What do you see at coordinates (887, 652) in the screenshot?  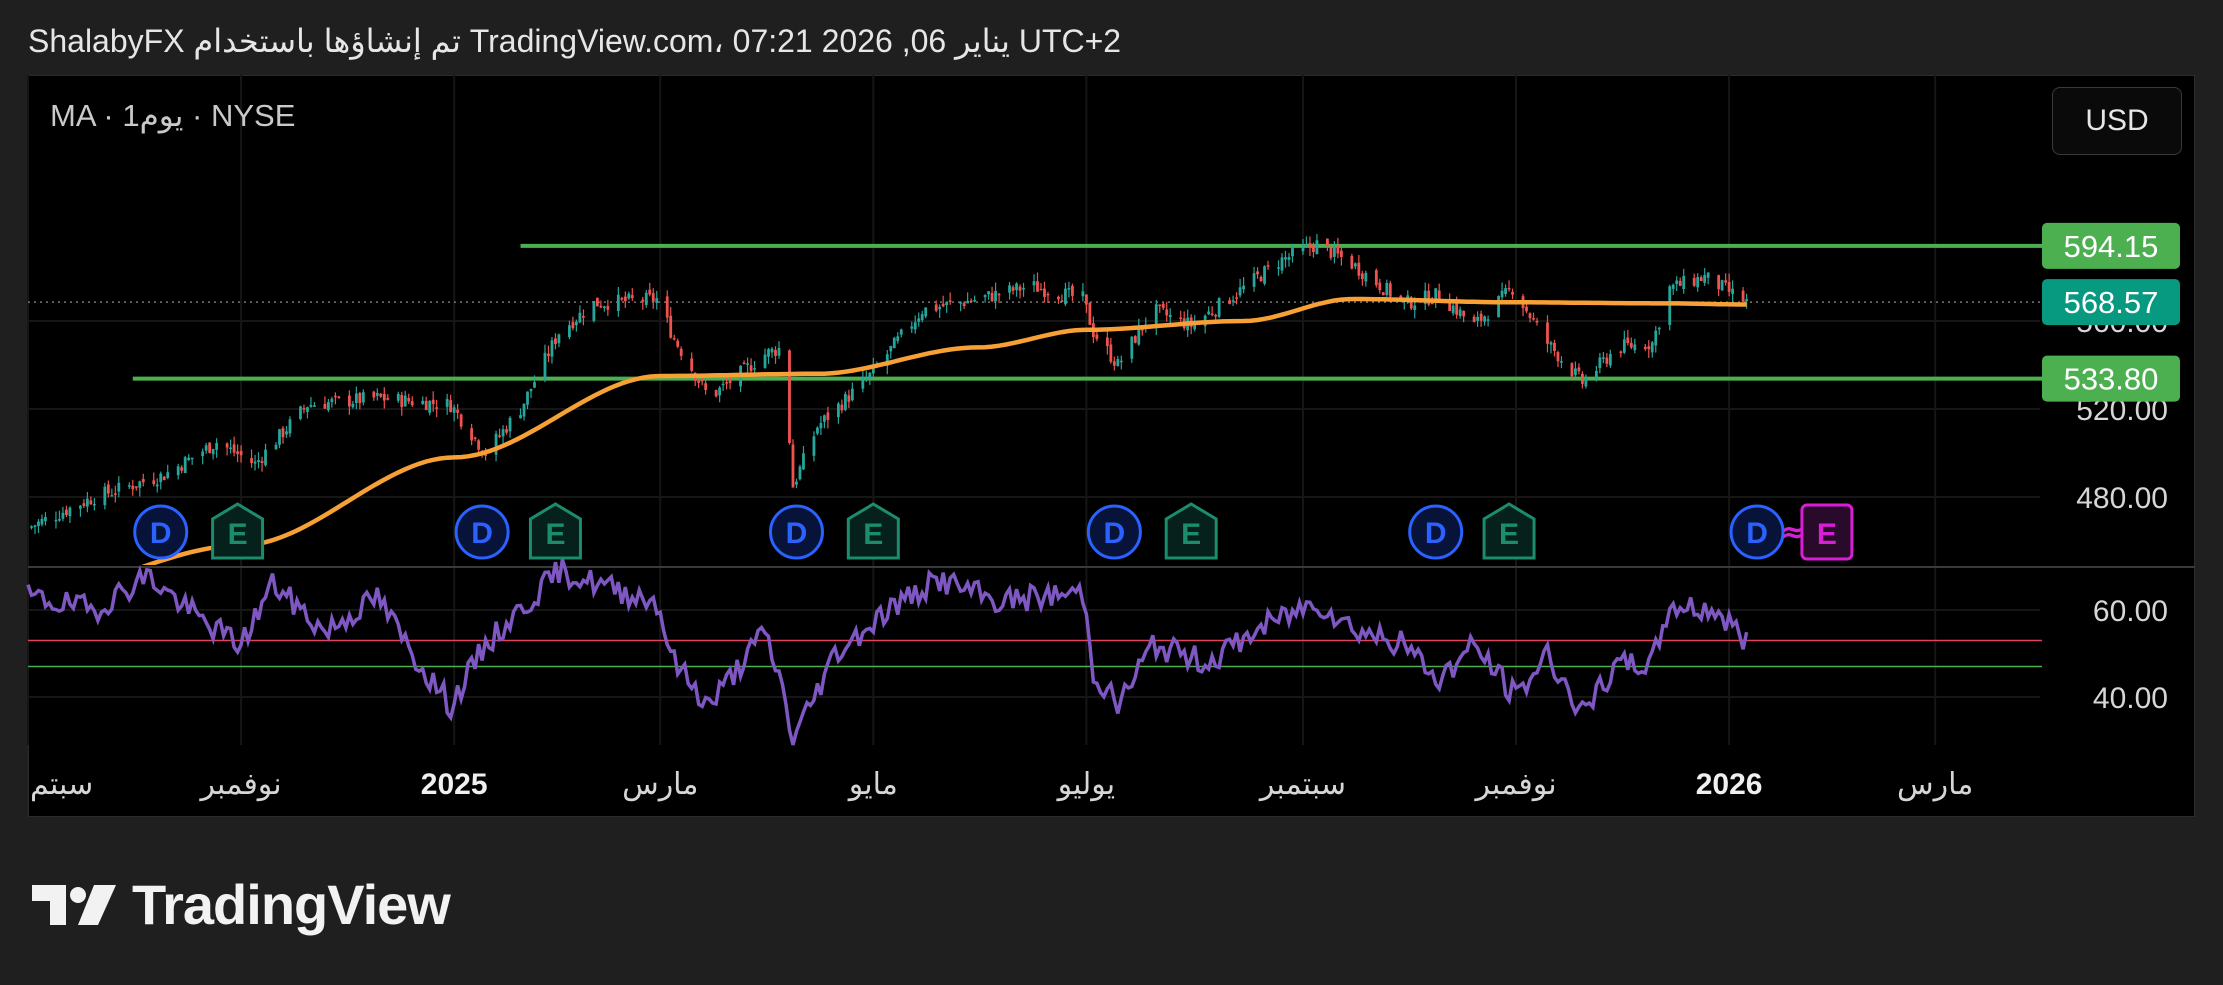 I see `rsi-line` at bounding box center [887, 652].